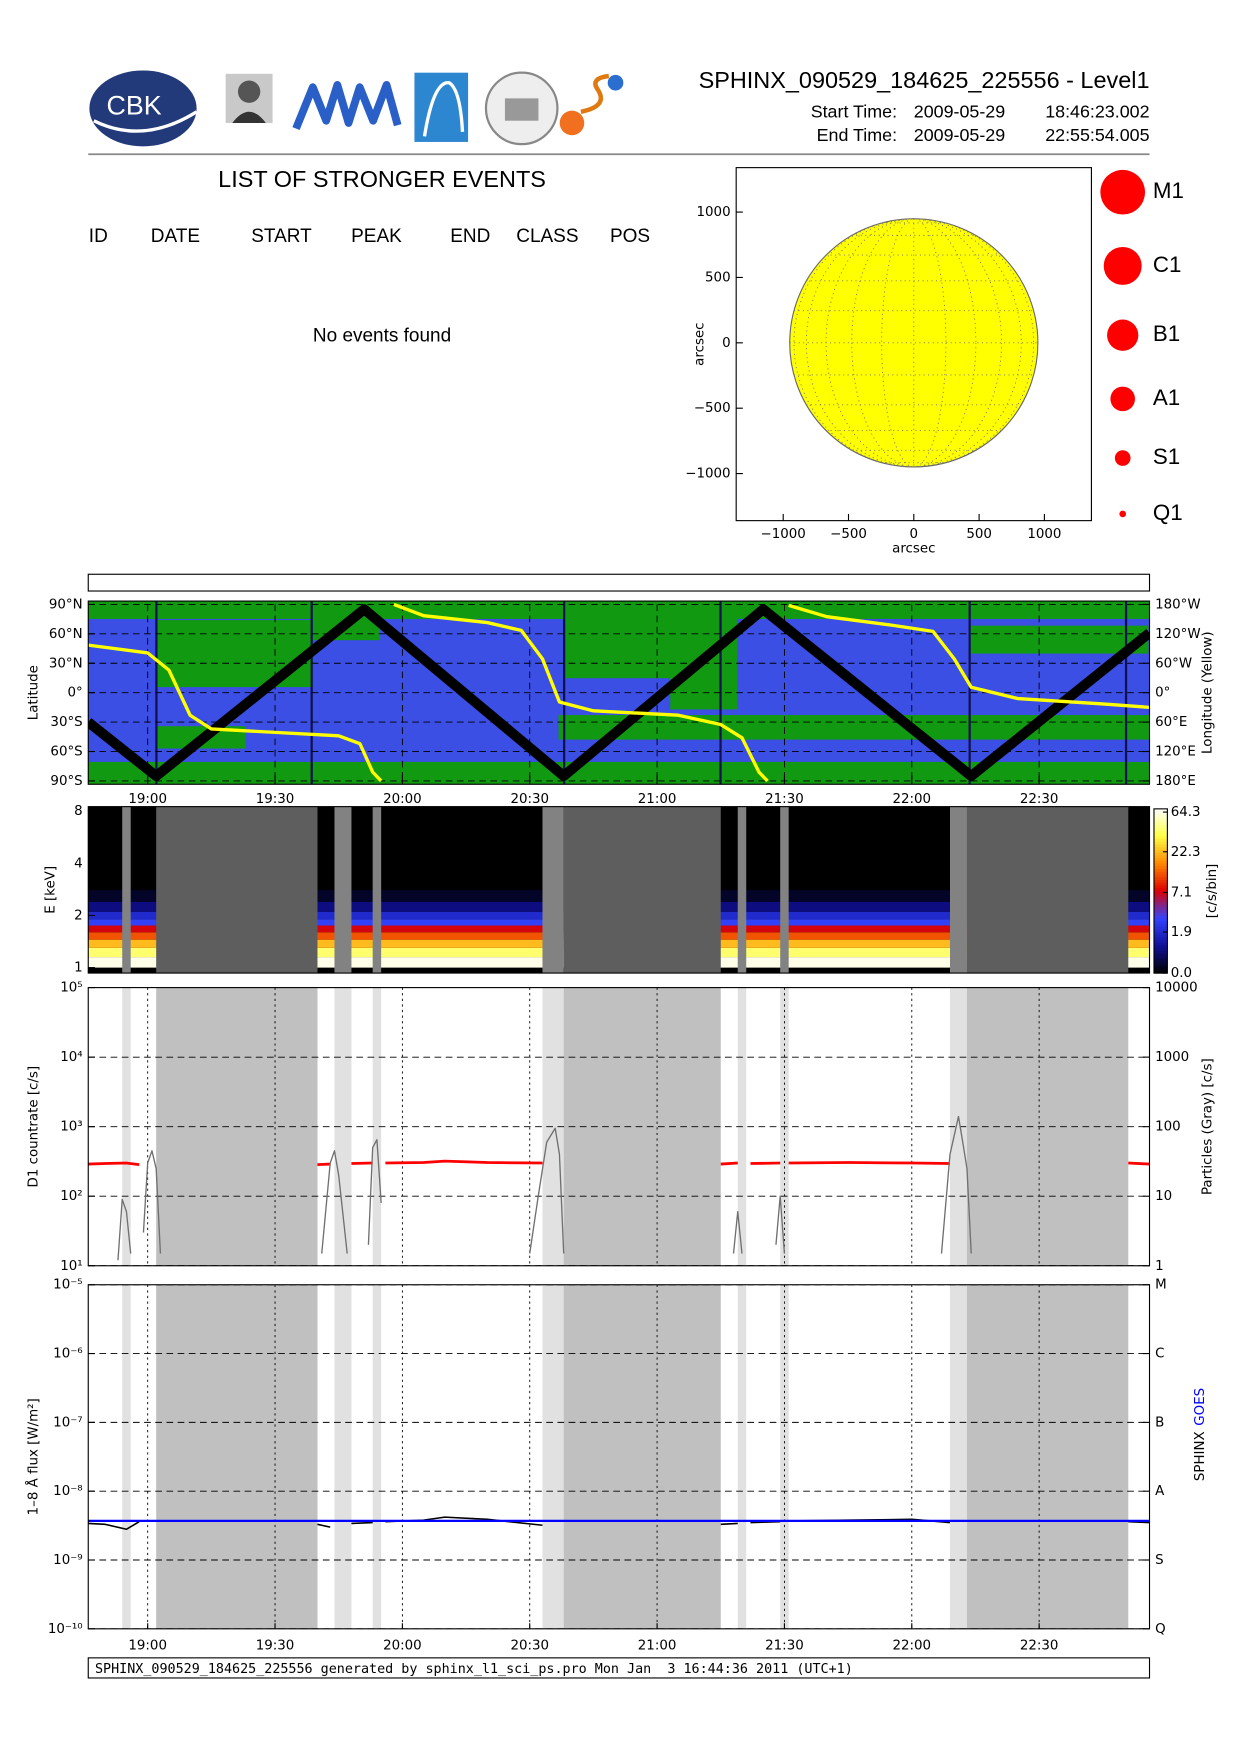 This screenshot has width=1240, height=1754. Describe the element at coordinates (959, 112) in the screenshot. I see `start-date: 2009-05-29` at that location.